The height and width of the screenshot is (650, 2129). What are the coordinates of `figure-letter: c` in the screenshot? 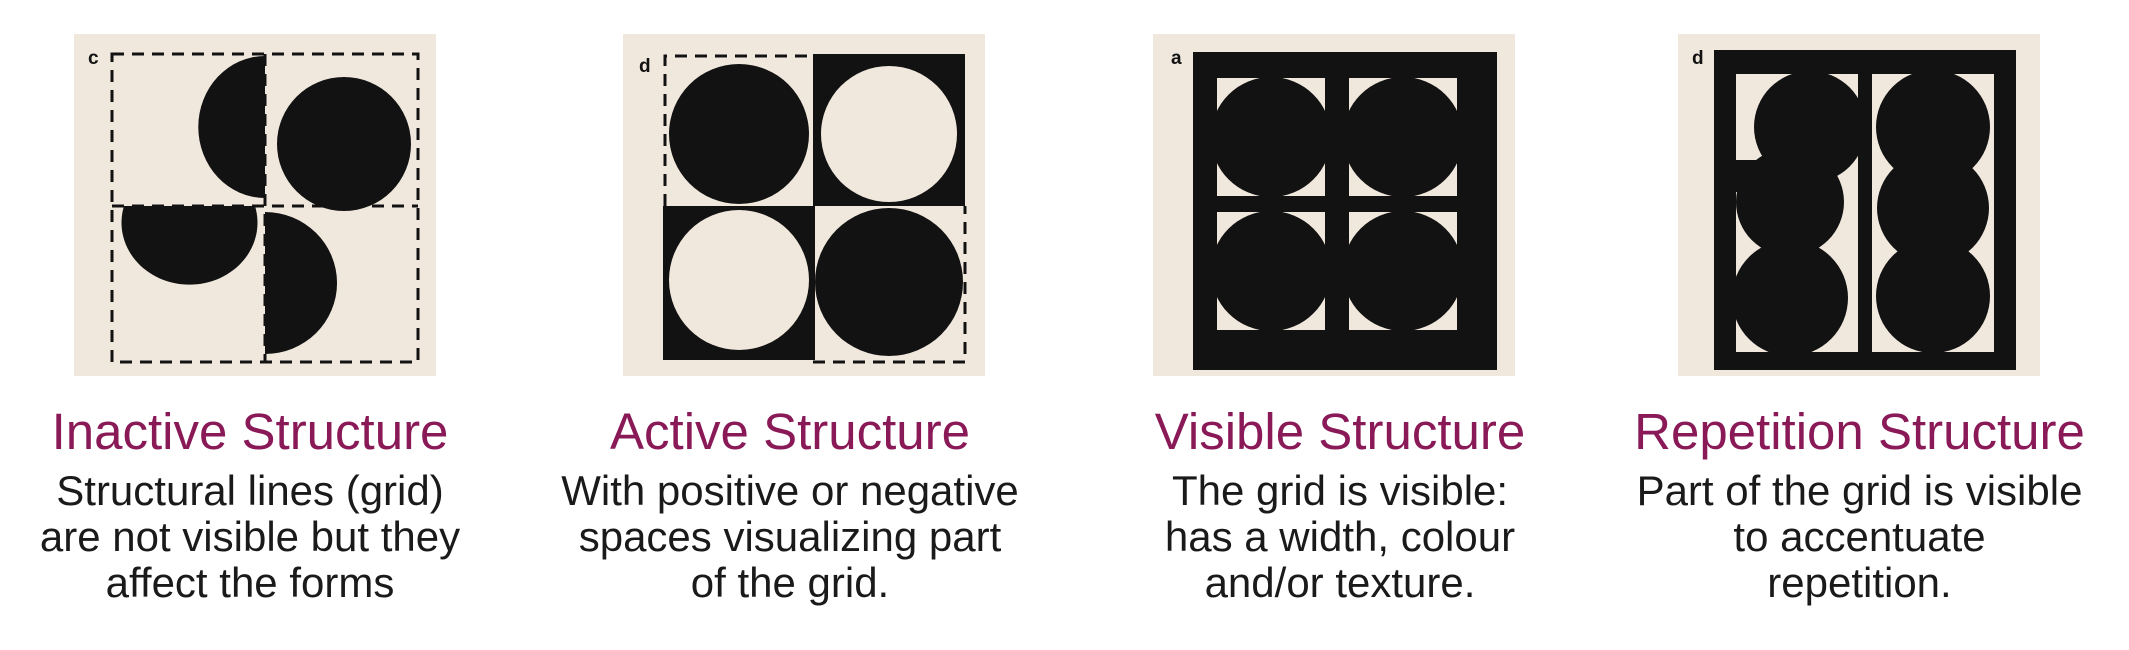 It's located at (93, 58).